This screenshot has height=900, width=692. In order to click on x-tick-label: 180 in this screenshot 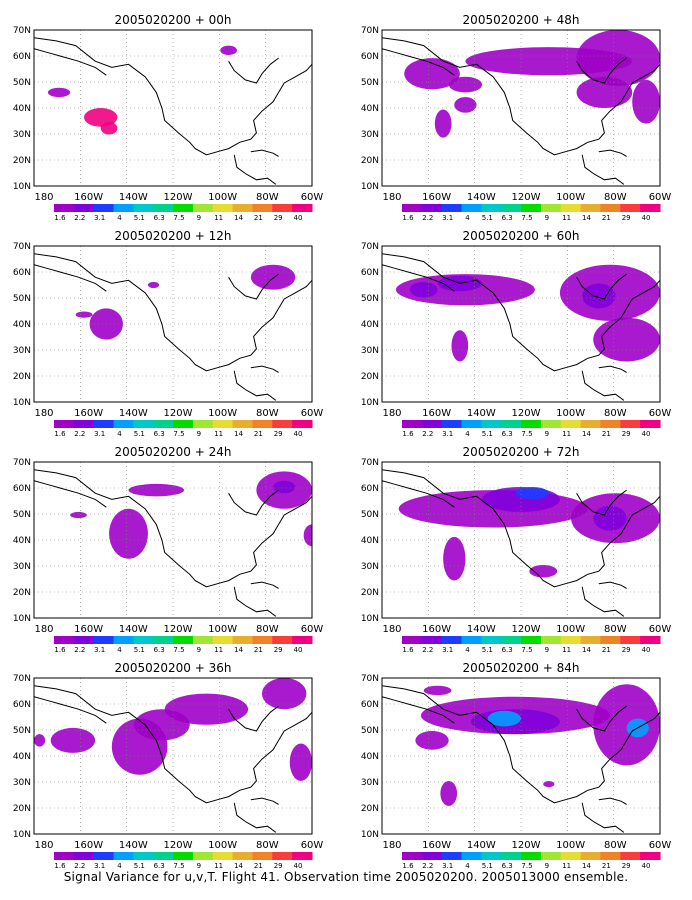, I will do `click(43, 629)`.